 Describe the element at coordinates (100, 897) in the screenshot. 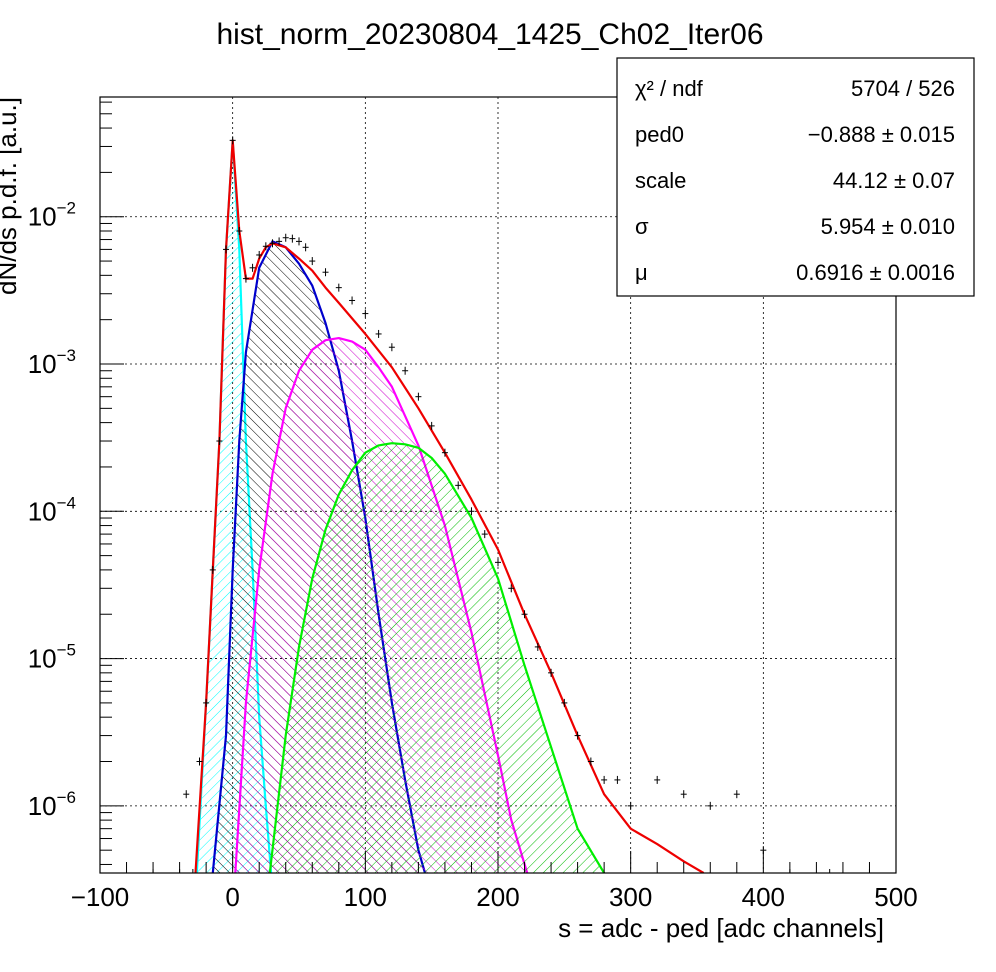

I see `x-tick-label: −100` at that location.